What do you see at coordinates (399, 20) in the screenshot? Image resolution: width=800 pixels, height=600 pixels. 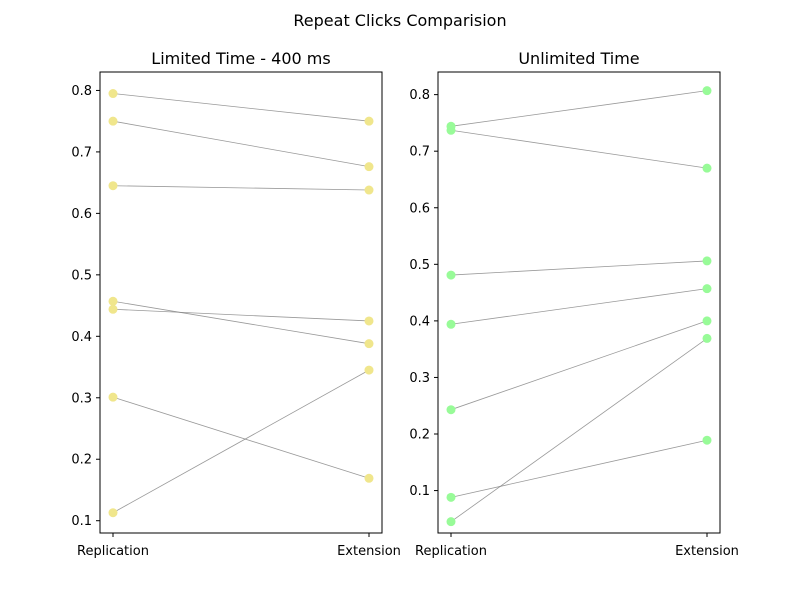 I see `figure-title: Repeat Clicks Comparision` at bounding box center [399, 20].